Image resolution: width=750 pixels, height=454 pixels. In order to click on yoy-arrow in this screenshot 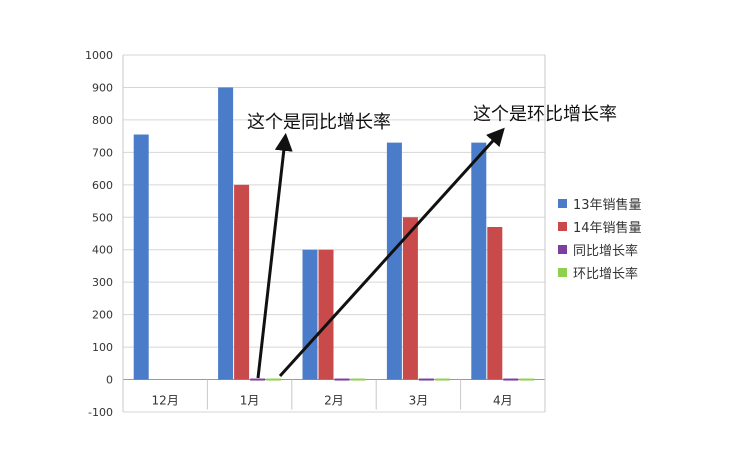, I will do `click(274, 255)`.